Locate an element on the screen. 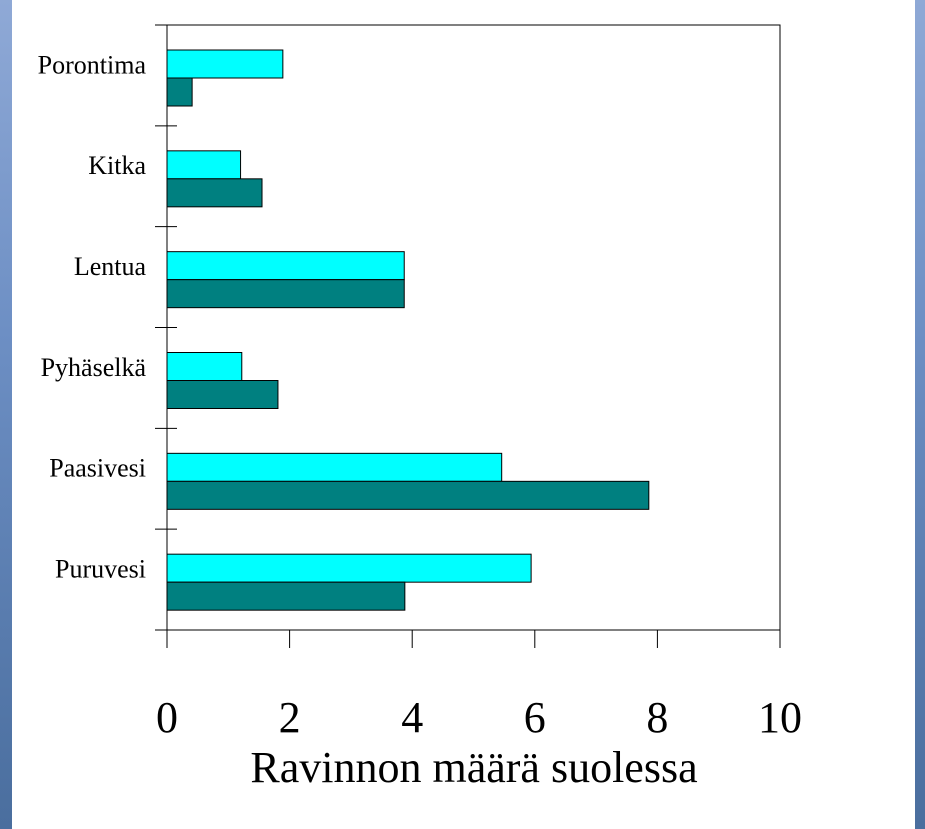 Image resolution: width=925 pixels, height=829 pixels. y-tick-label: Lentua is located at coordinates (110, 266).